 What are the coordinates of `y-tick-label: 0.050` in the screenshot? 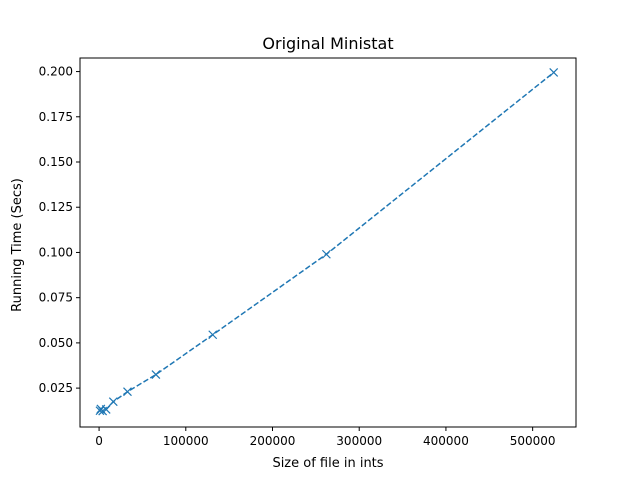 It's located at (56, 343).